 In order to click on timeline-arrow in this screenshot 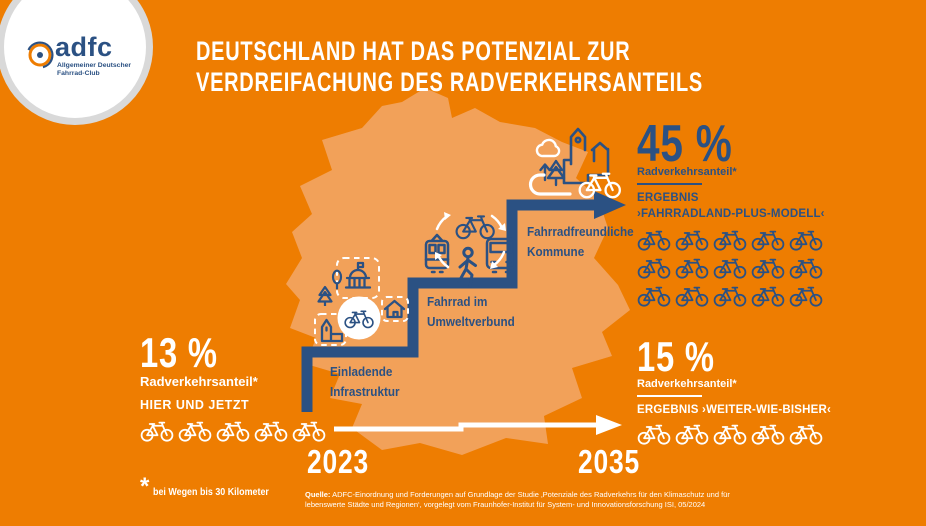, I will do `click(465, 427)`.